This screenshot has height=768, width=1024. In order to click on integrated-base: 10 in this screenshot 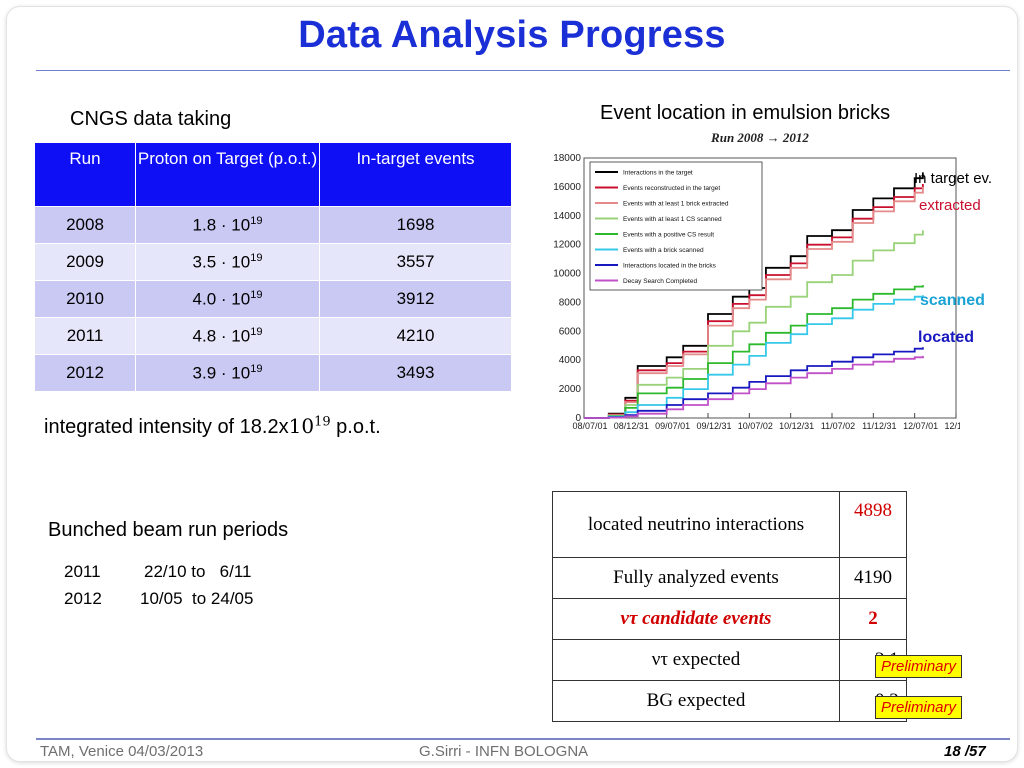, I will do `click(301, 426)`.